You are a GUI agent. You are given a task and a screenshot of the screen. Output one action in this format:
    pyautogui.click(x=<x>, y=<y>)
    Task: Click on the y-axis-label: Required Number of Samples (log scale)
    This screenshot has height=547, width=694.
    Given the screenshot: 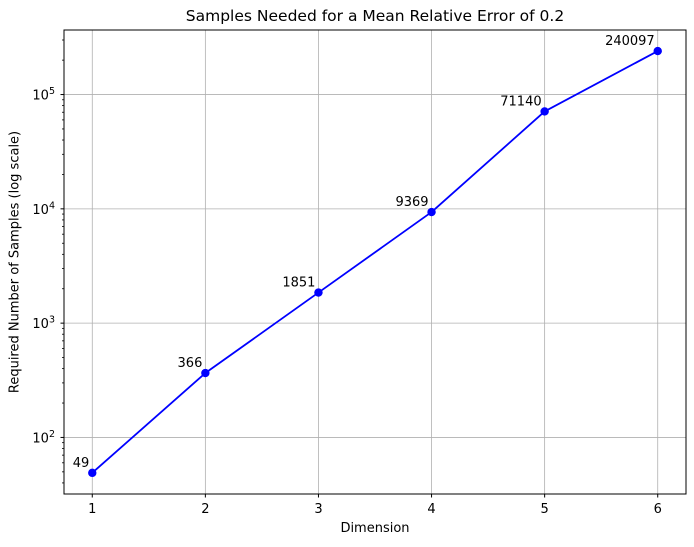 What is the action you would take?
    pyautogui.click(x=15, y=262)
    